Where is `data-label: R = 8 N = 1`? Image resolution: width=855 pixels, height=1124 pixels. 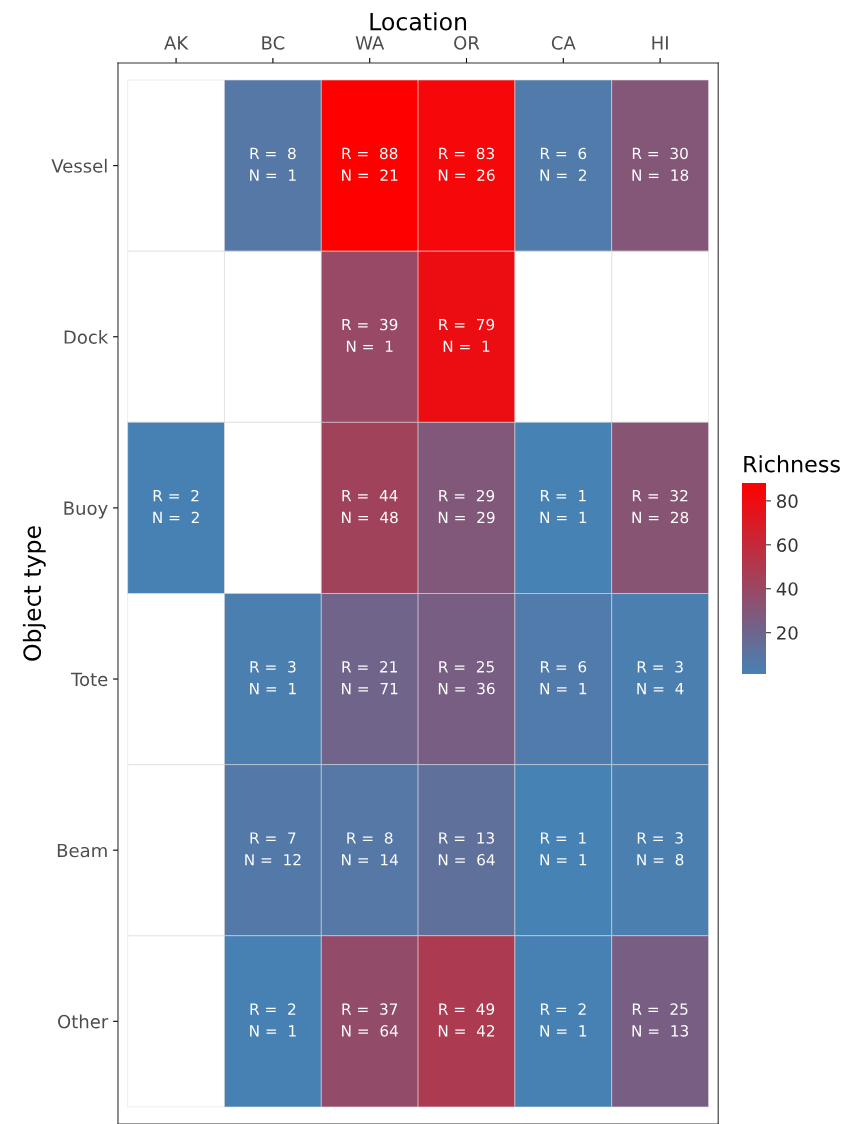 data-label: R = 8 N = 1 is located at coordinates (273, 164).